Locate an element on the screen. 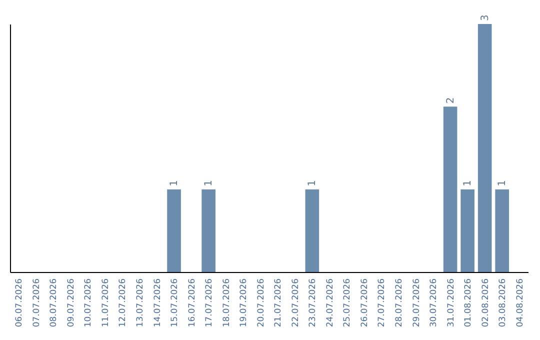 The height and width of the screenshot is (340, 540). x-tick-label: 27.07.2026 is located at coordinates (382, 303).